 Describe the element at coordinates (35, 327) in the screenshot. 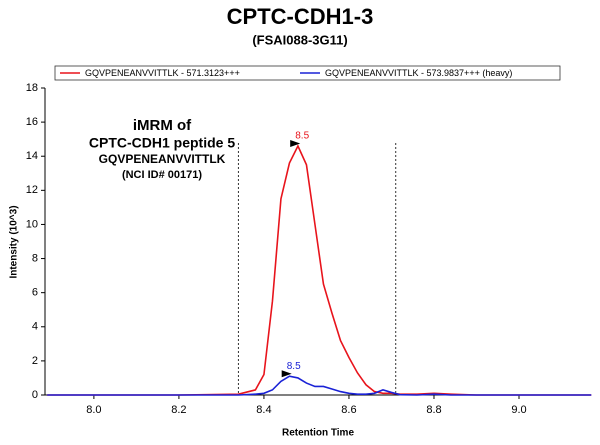

I see `y-tick-label: 4` at that location.